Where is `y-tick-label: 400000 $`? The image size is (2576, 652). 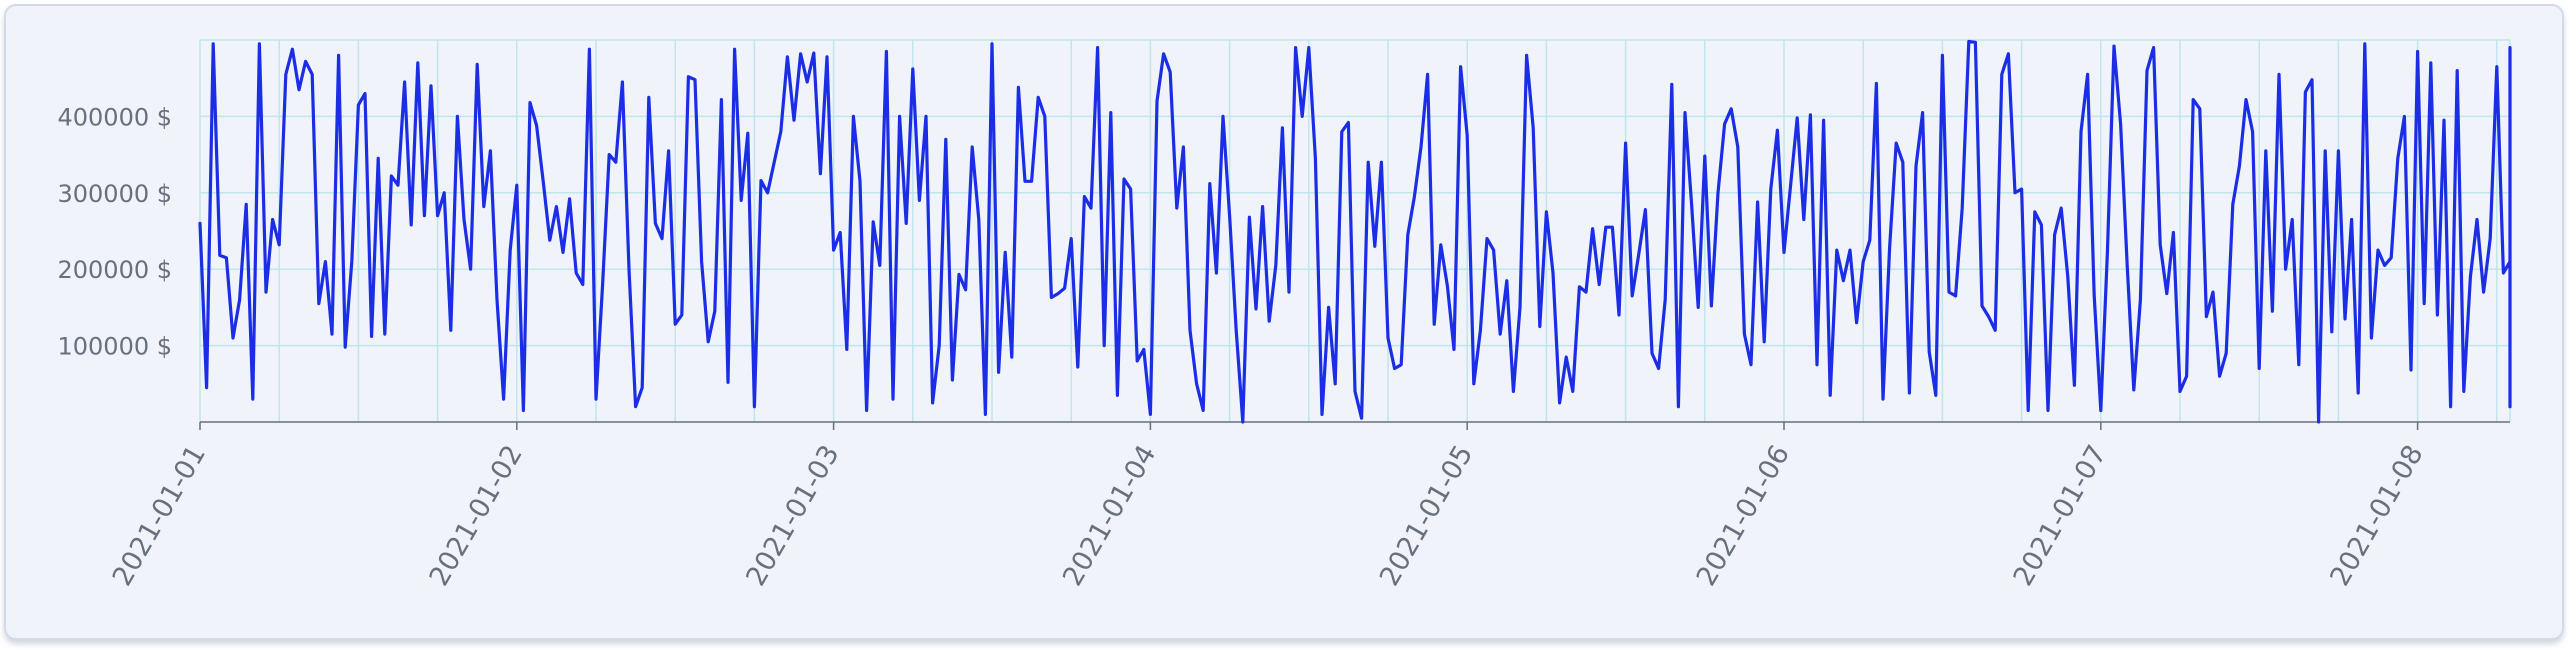 y-tick-label: 400000 $ is located at coordinates (114, 117).